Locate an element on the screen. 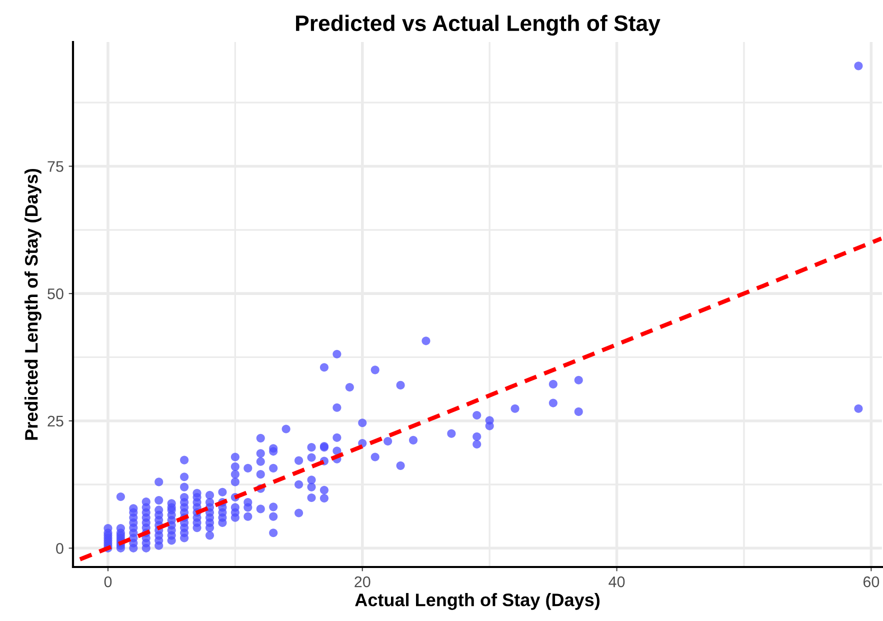  y-tick-label: 50 is located at coordinates (56, 294).